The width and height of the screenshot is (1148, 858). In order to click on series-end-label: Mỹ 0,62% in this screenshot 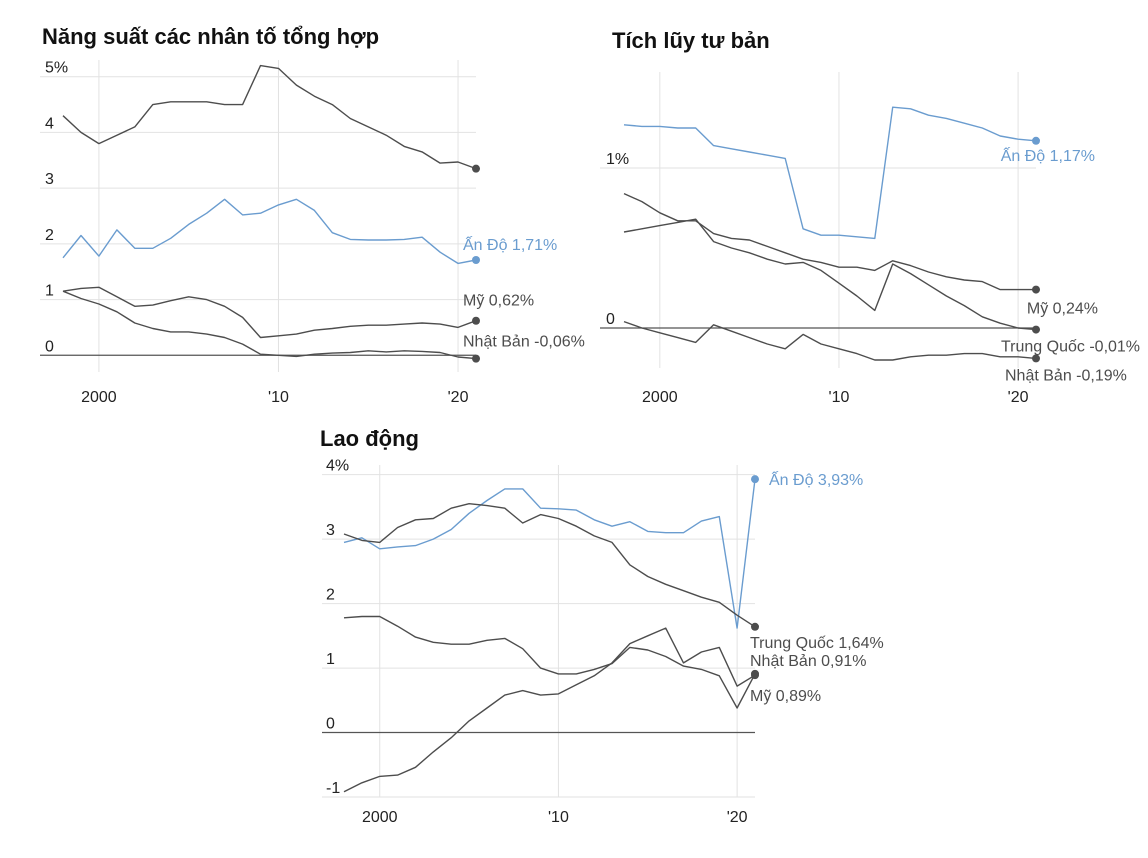, I will do `click(498, 301)`.